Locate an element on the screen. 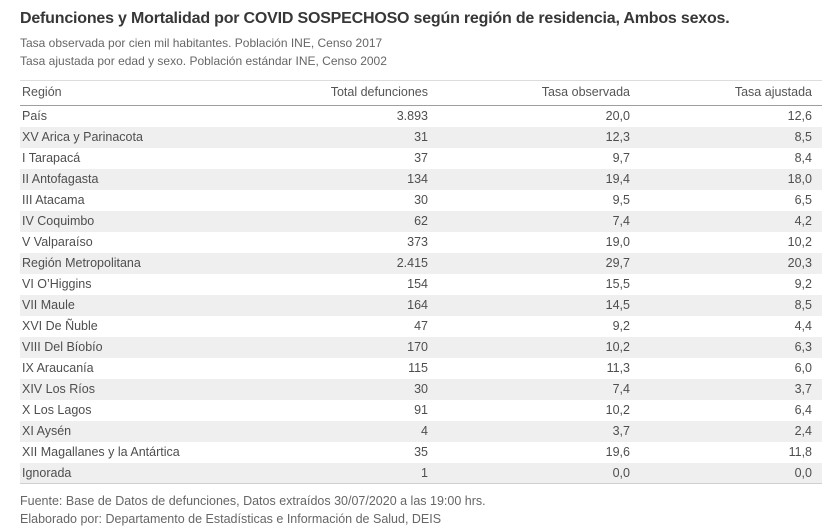  region-cell: VI O’Higgins is located at coordinates (57, 284).